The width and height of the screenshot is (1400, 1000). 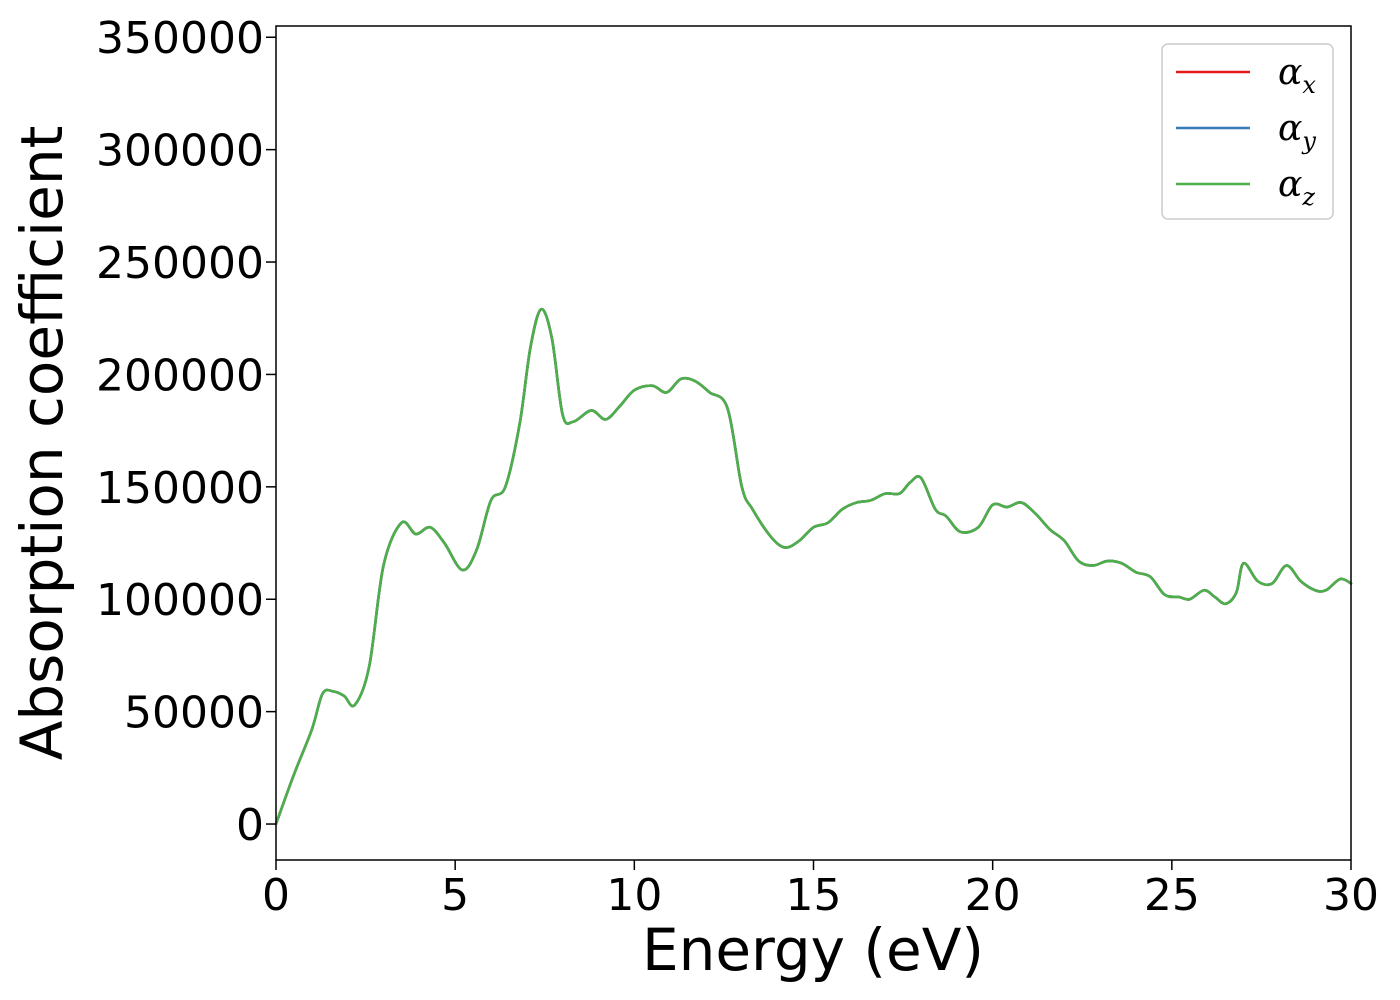 I want to click on y-tick-label: 250000, so click(x=180, y=263).